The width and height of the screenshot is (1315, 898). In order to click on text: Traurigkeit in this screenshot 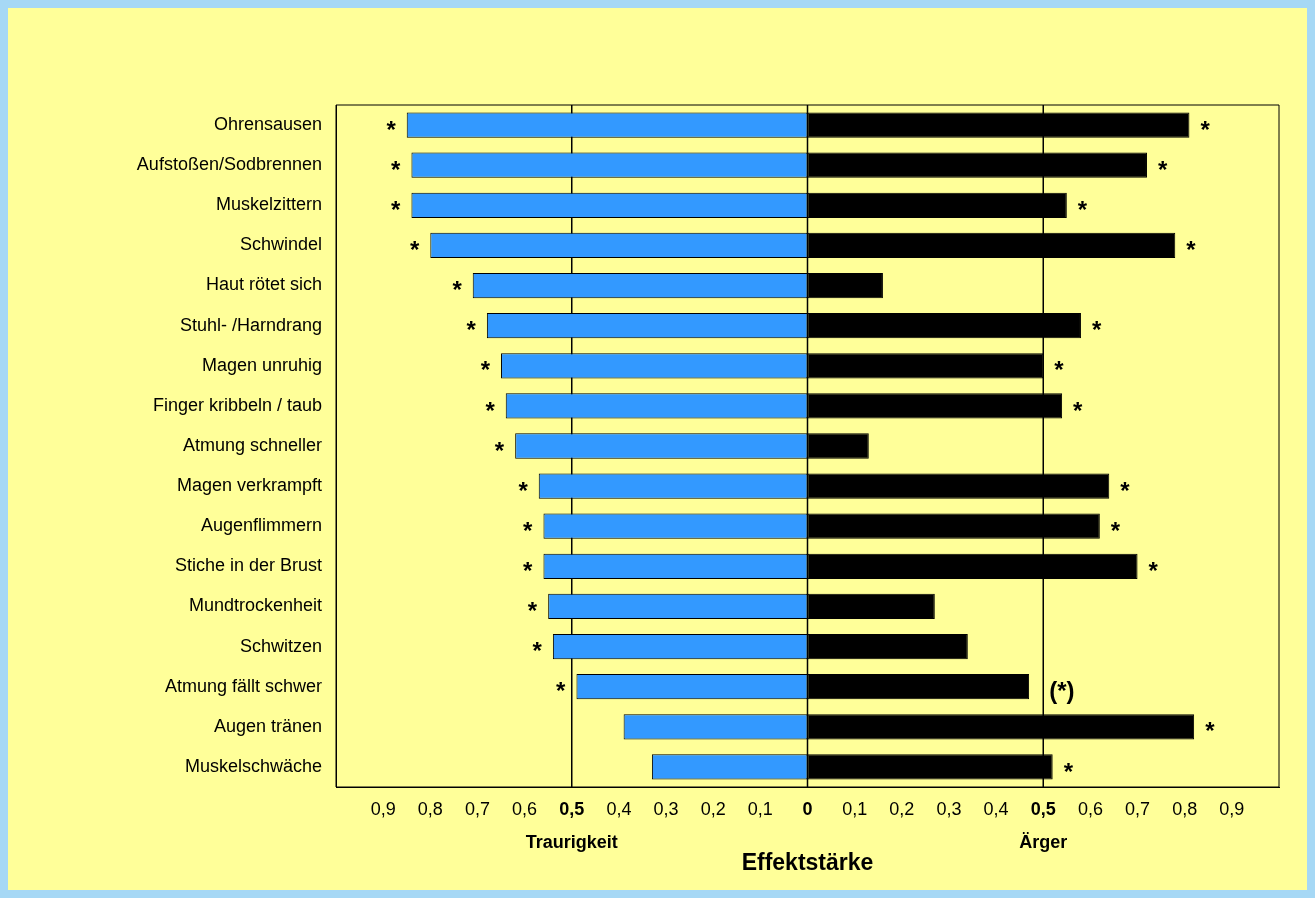, I will do `click(571, 841)`.